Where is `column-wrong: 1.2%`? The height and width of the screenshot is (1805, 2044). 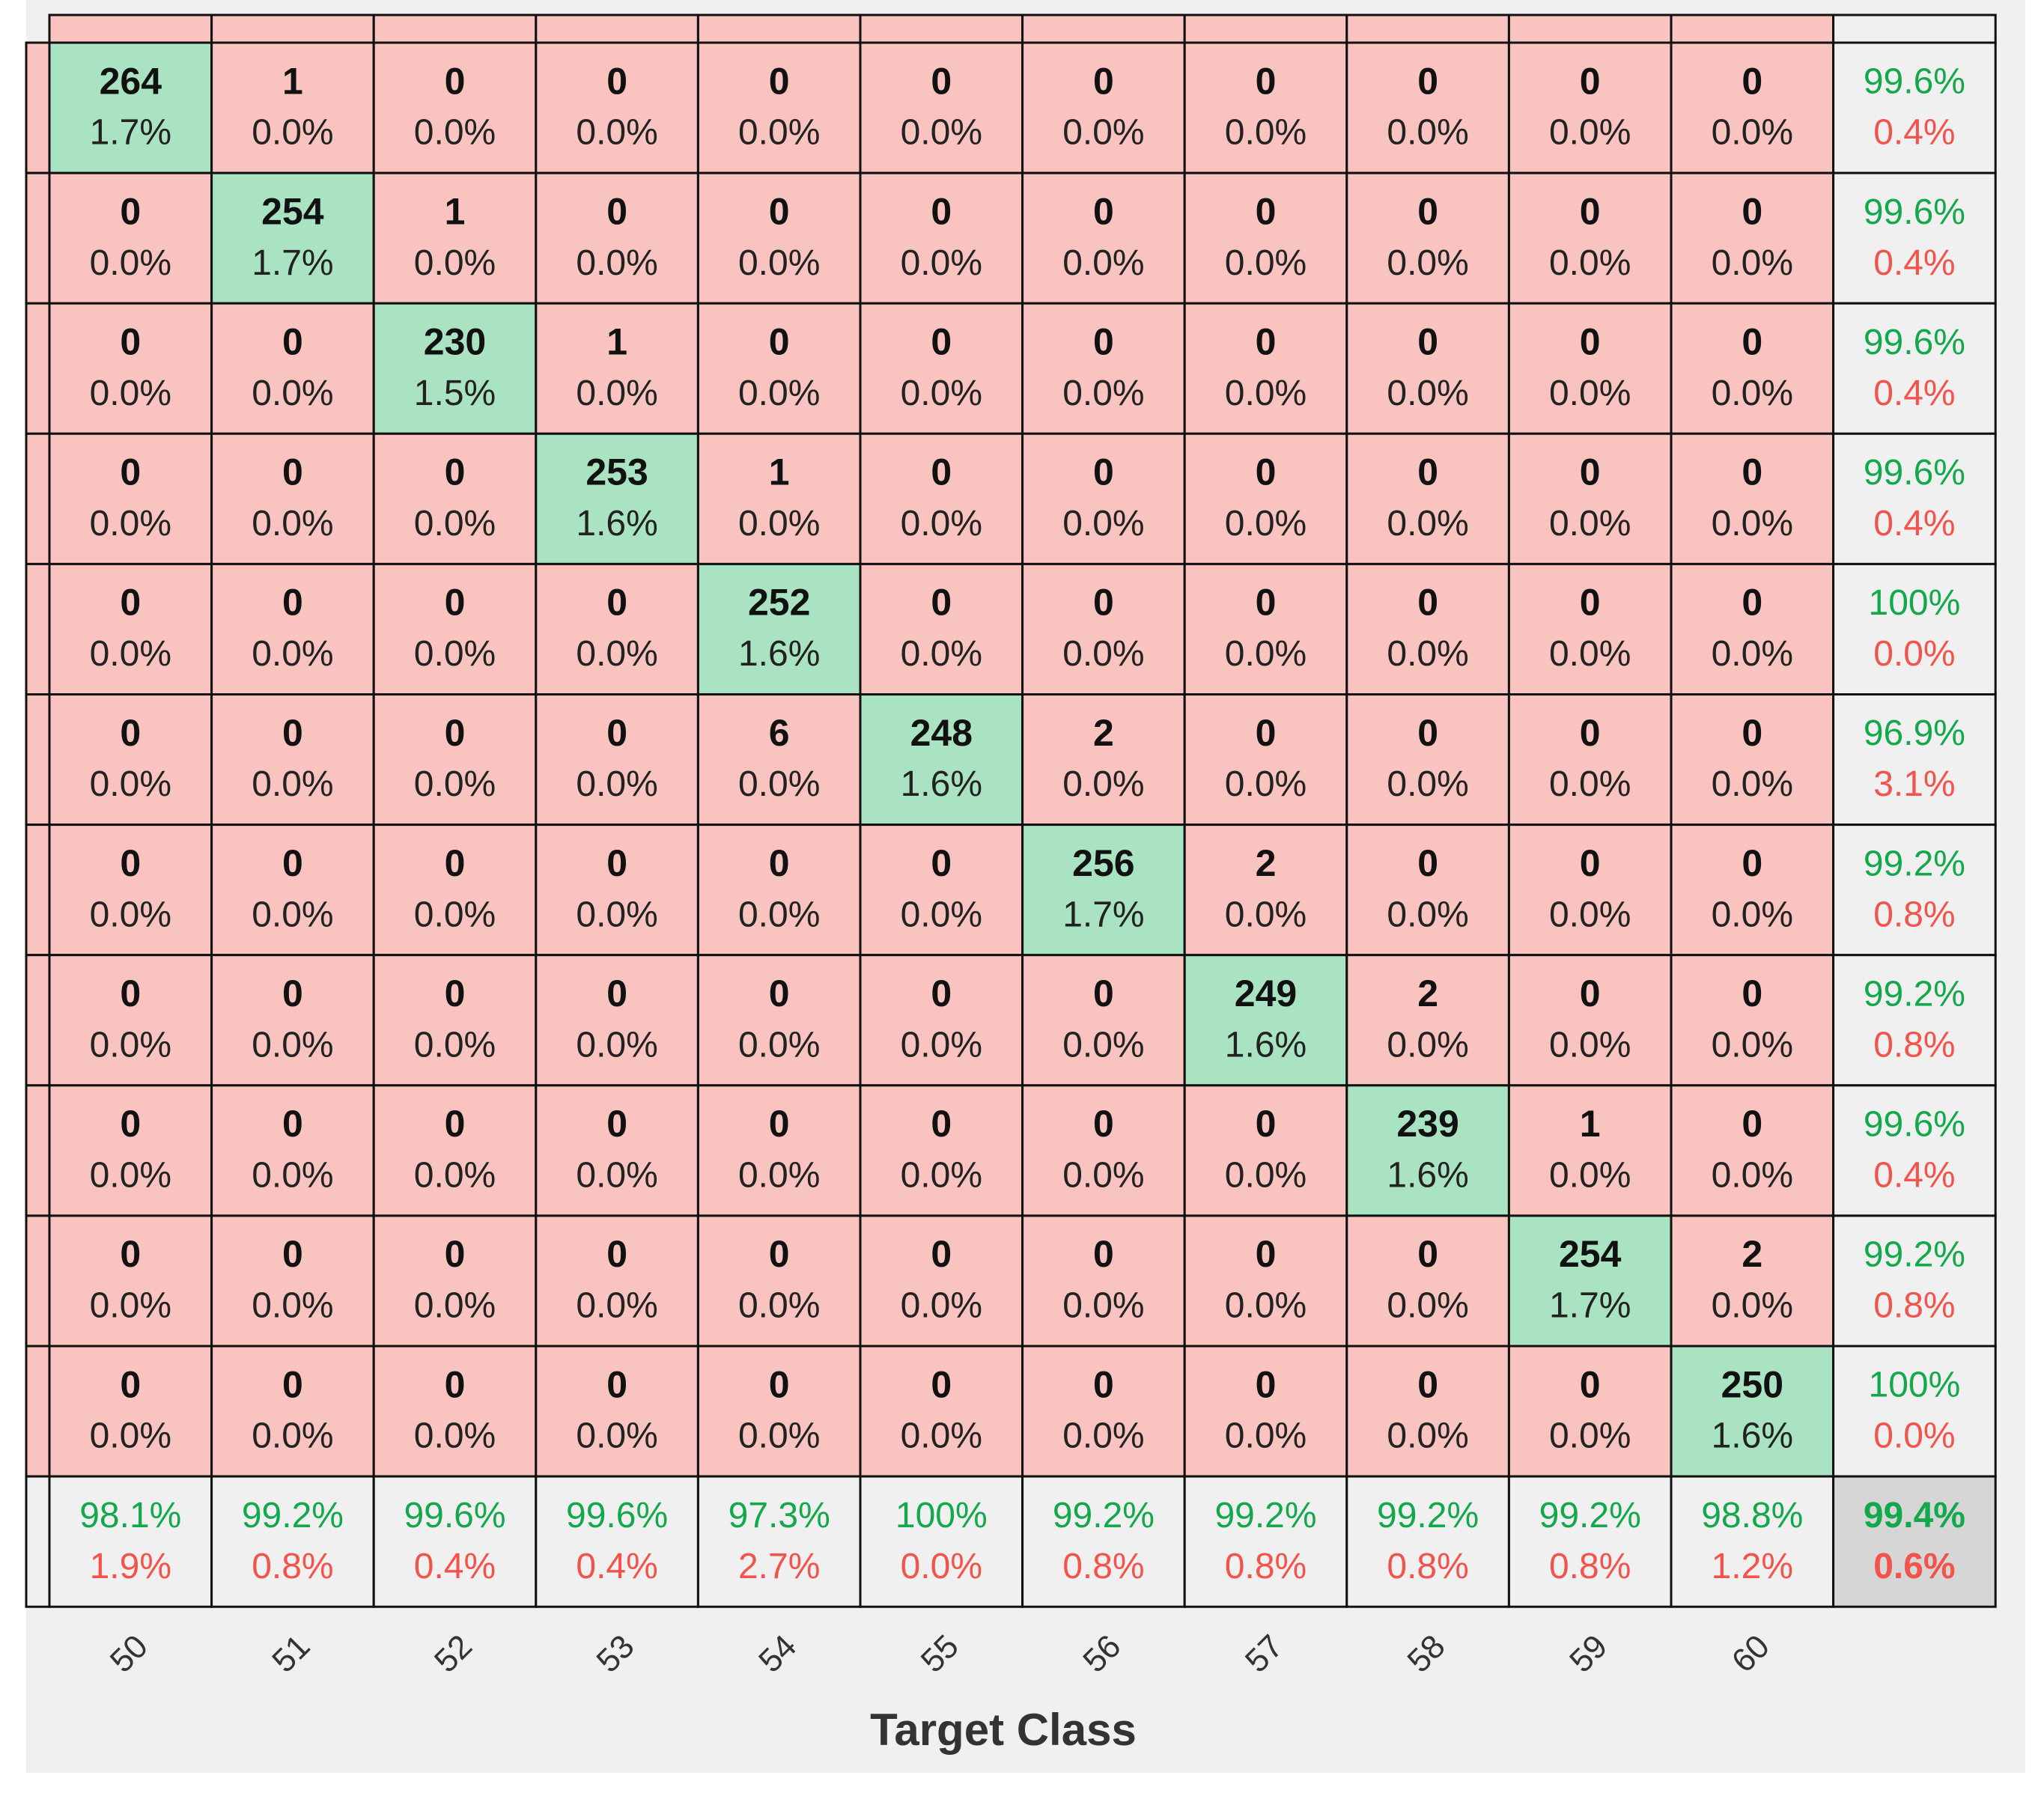 column-wrong: 1.2% is located at coordinates (1752, 1566).